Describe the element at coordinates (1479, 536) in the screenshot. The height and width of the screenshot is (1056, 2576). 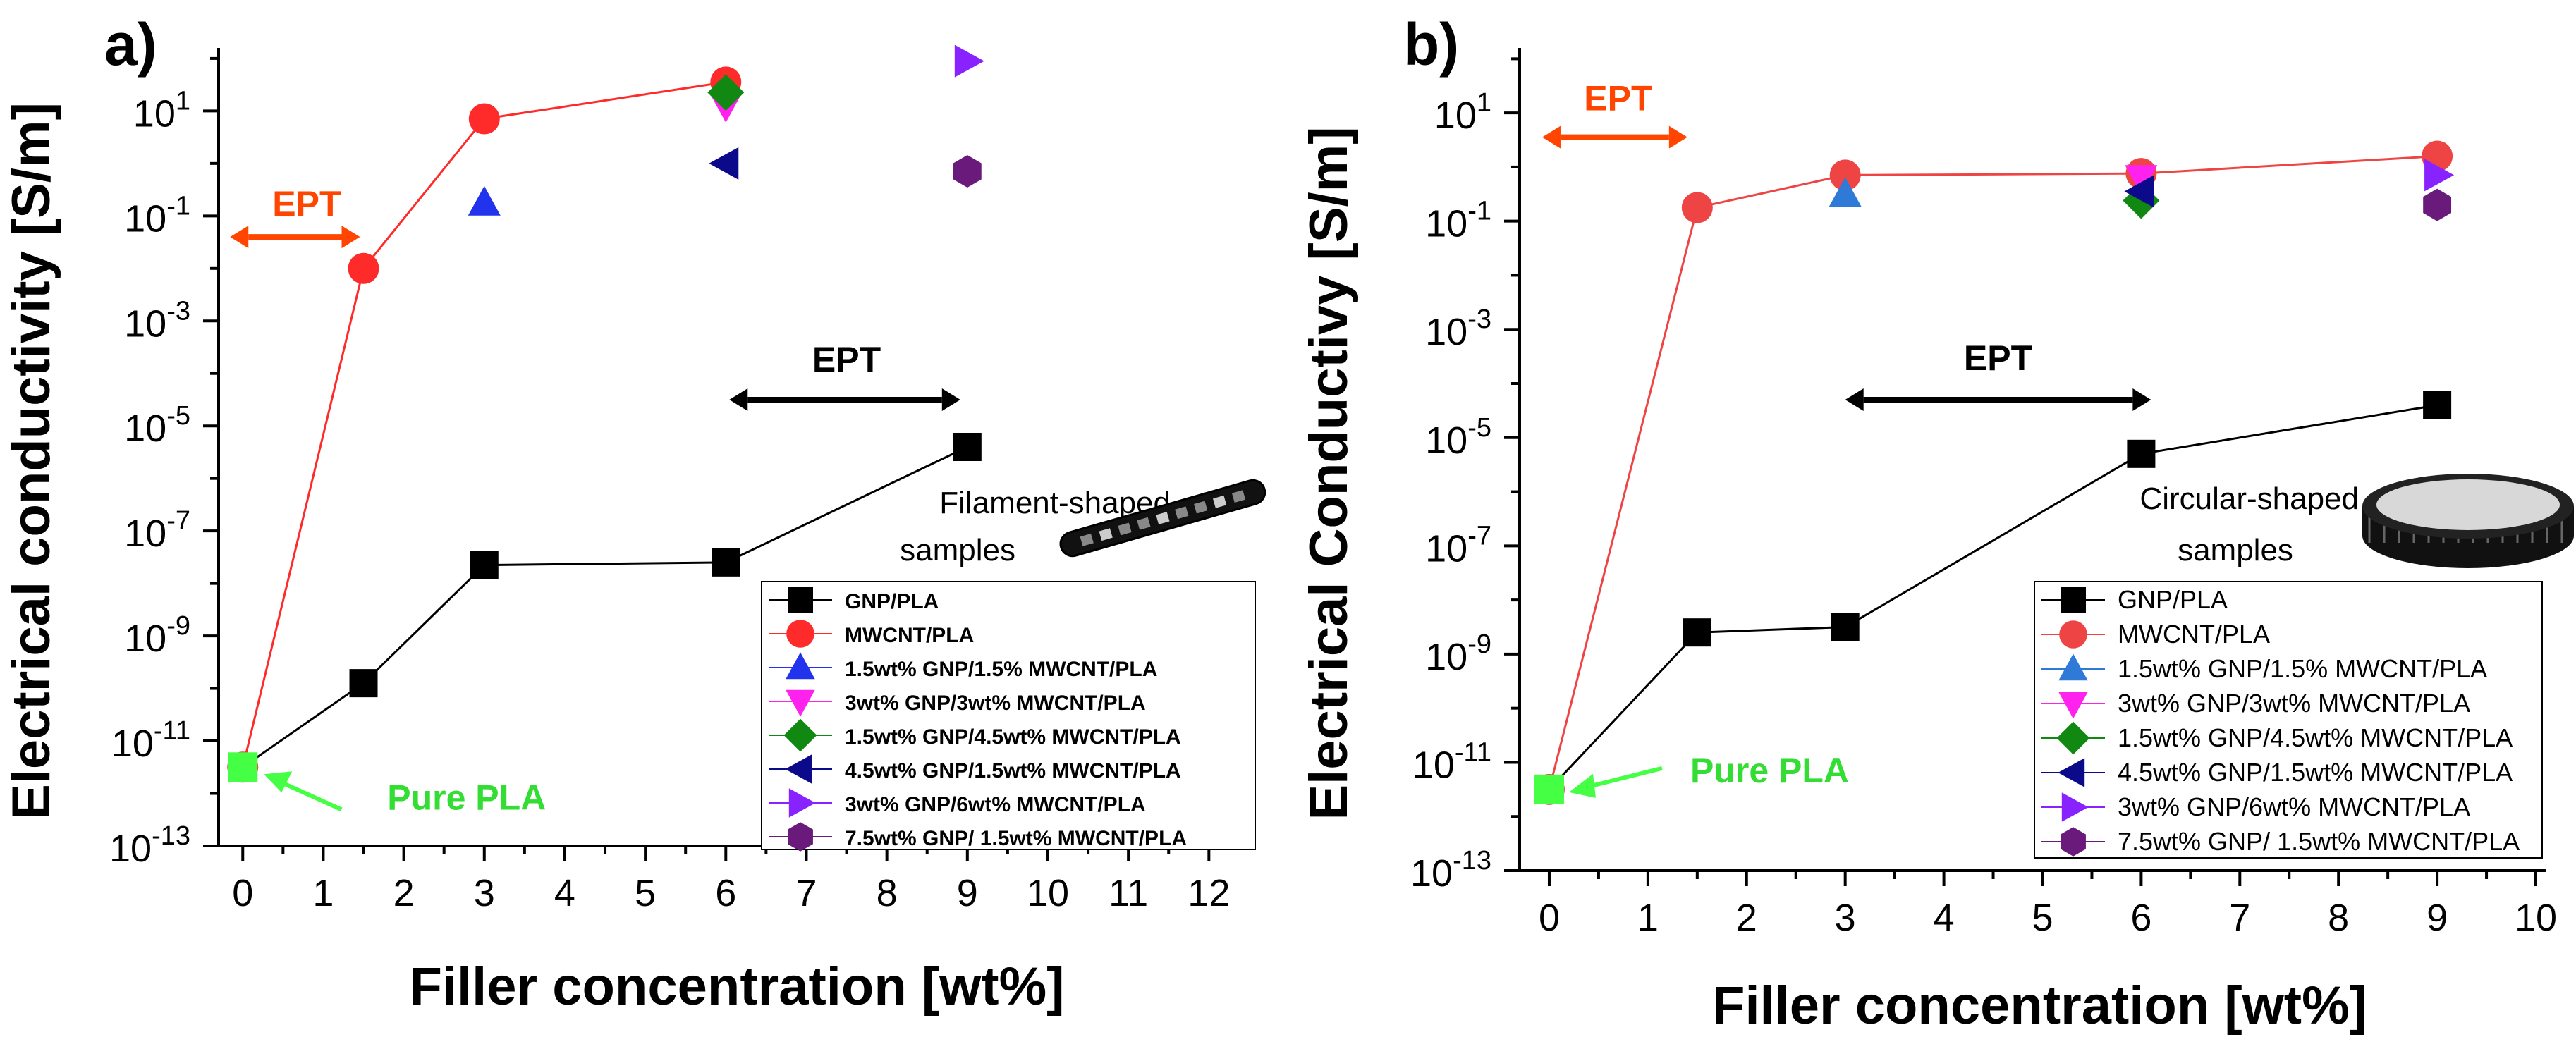
I see `y-tick-exponent: -7` at that location.